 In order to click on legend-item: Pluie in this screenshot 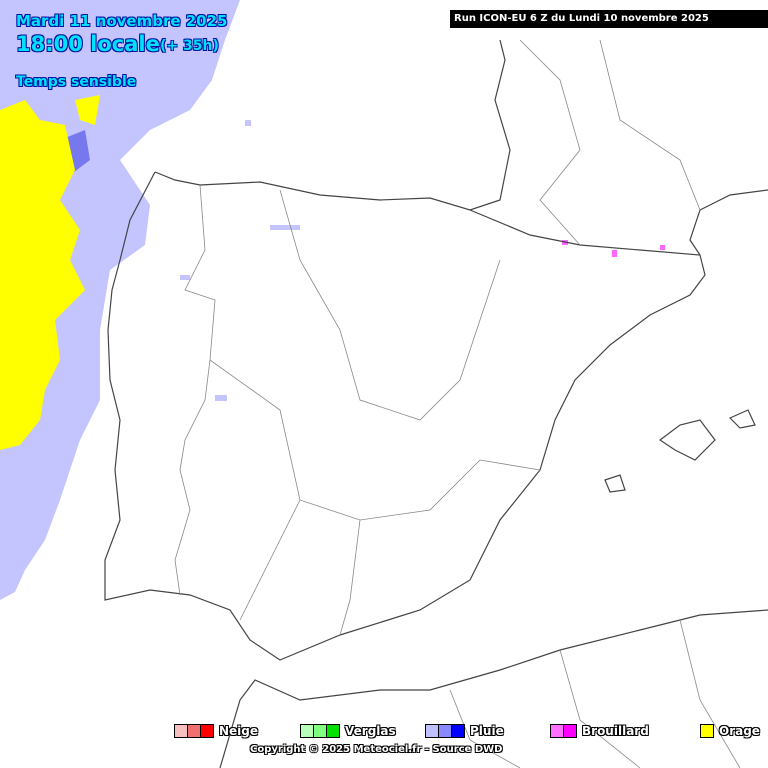, I will do `click(464, 731)`.